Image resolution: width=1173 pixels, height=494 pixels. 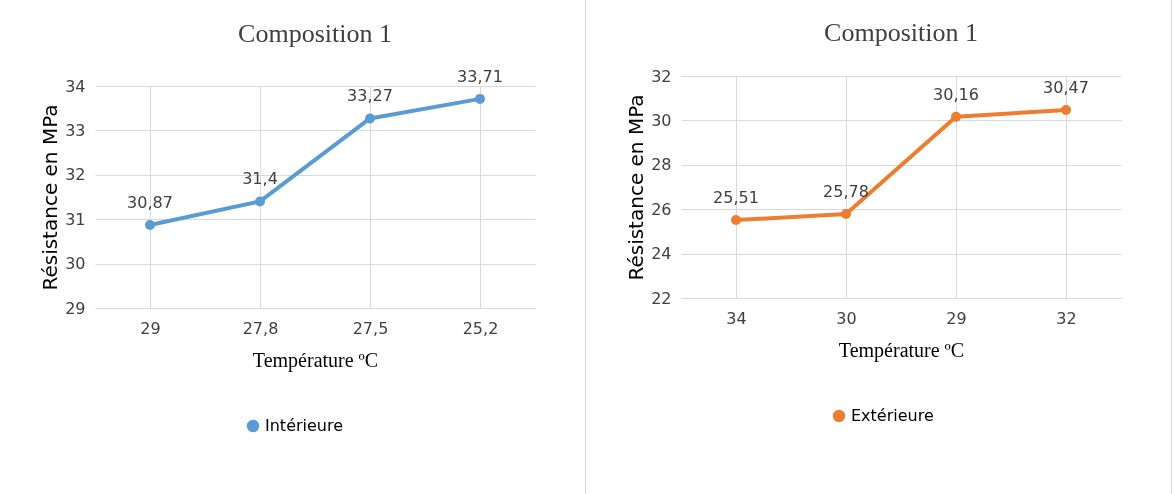 What do you see at coordinates (260, 179) in the screenshot?
I see `data-label: 31,4` at bounding box center [260, 179].